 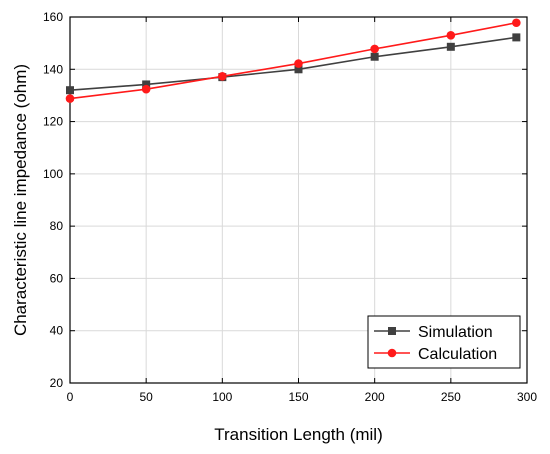 What do you see at coordinates (53, 17) in the screenshot?
I see `y-tick-label: 160` at bounding box center [53, 17].